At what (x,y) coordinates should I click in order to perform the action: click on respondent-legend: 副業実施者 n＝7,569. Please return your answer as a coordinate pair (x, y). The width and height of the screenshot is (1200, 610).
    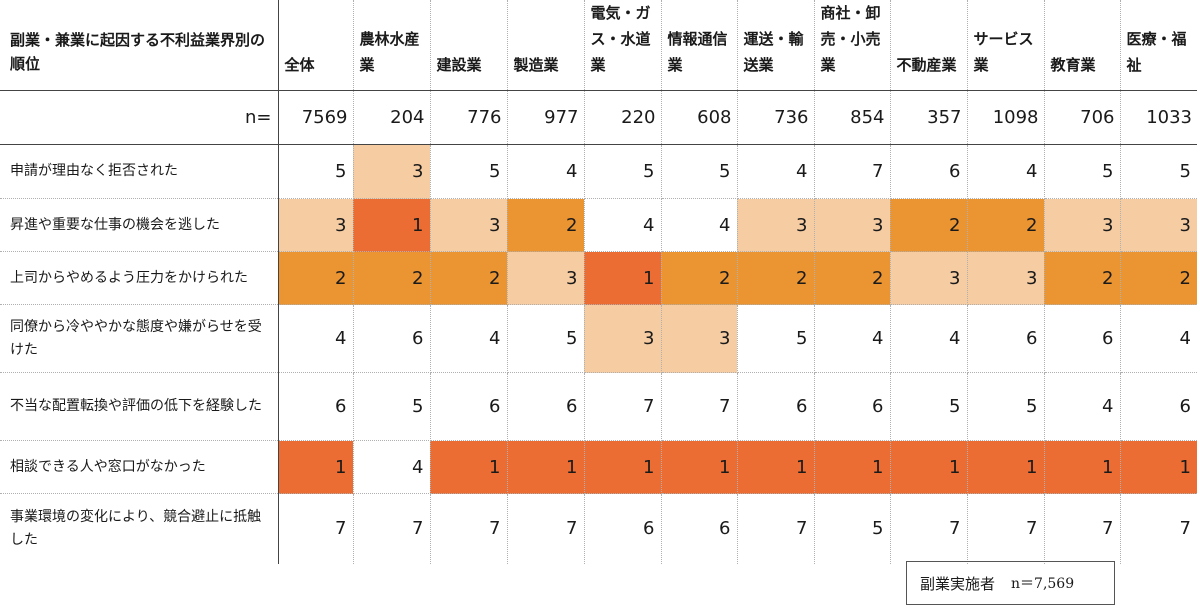
    Looking at the image, I should click on (1010, 583).